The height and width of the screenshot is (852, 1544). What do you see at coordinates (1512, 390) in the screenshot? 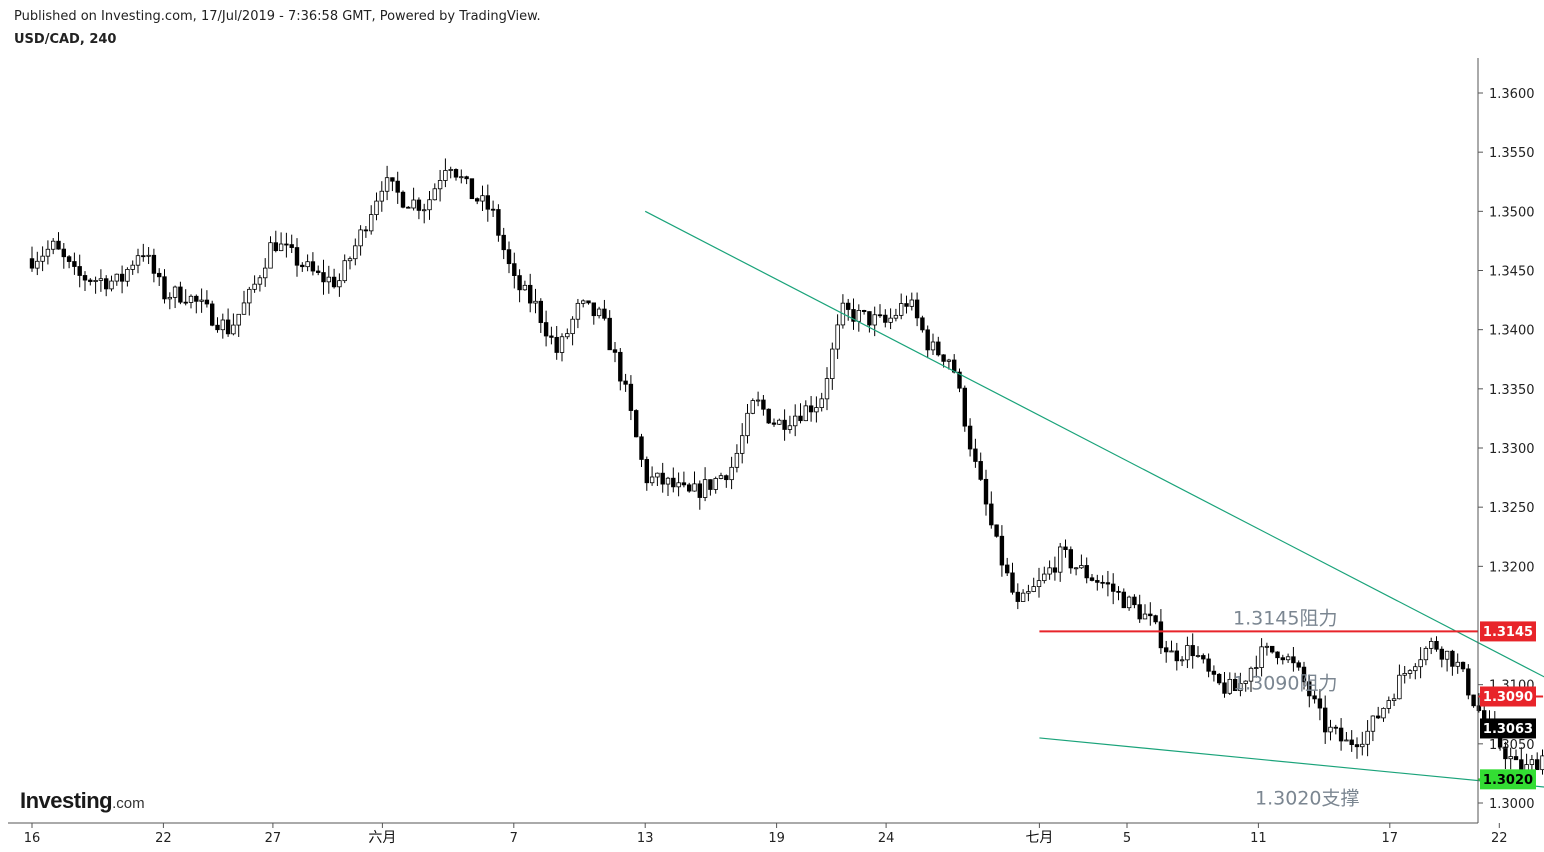
I see `y-tick-label: 1.3350` at bounding box center [1512, 390].